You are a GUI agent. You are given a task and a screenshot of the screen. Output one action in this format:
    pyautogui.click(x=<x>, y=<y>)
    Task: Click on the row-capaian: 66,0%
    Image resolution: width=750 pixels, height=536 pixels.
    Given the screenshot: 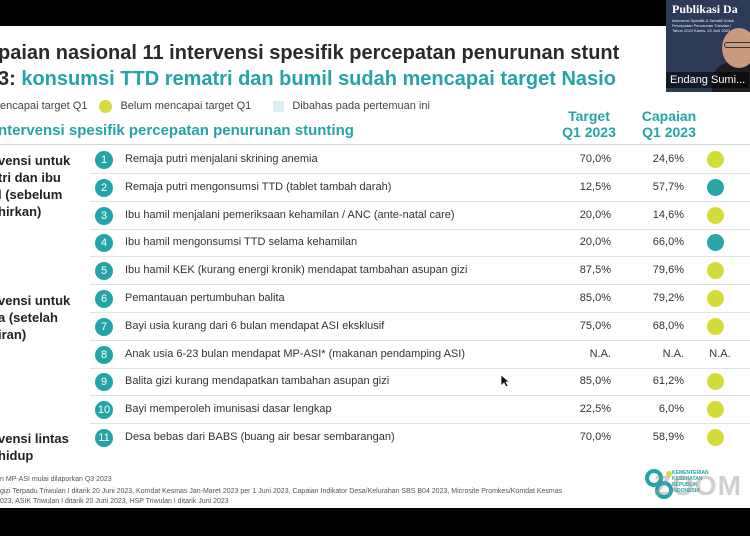 What is the action you would take?
    pyautogui.click(x=668, y=242)
    